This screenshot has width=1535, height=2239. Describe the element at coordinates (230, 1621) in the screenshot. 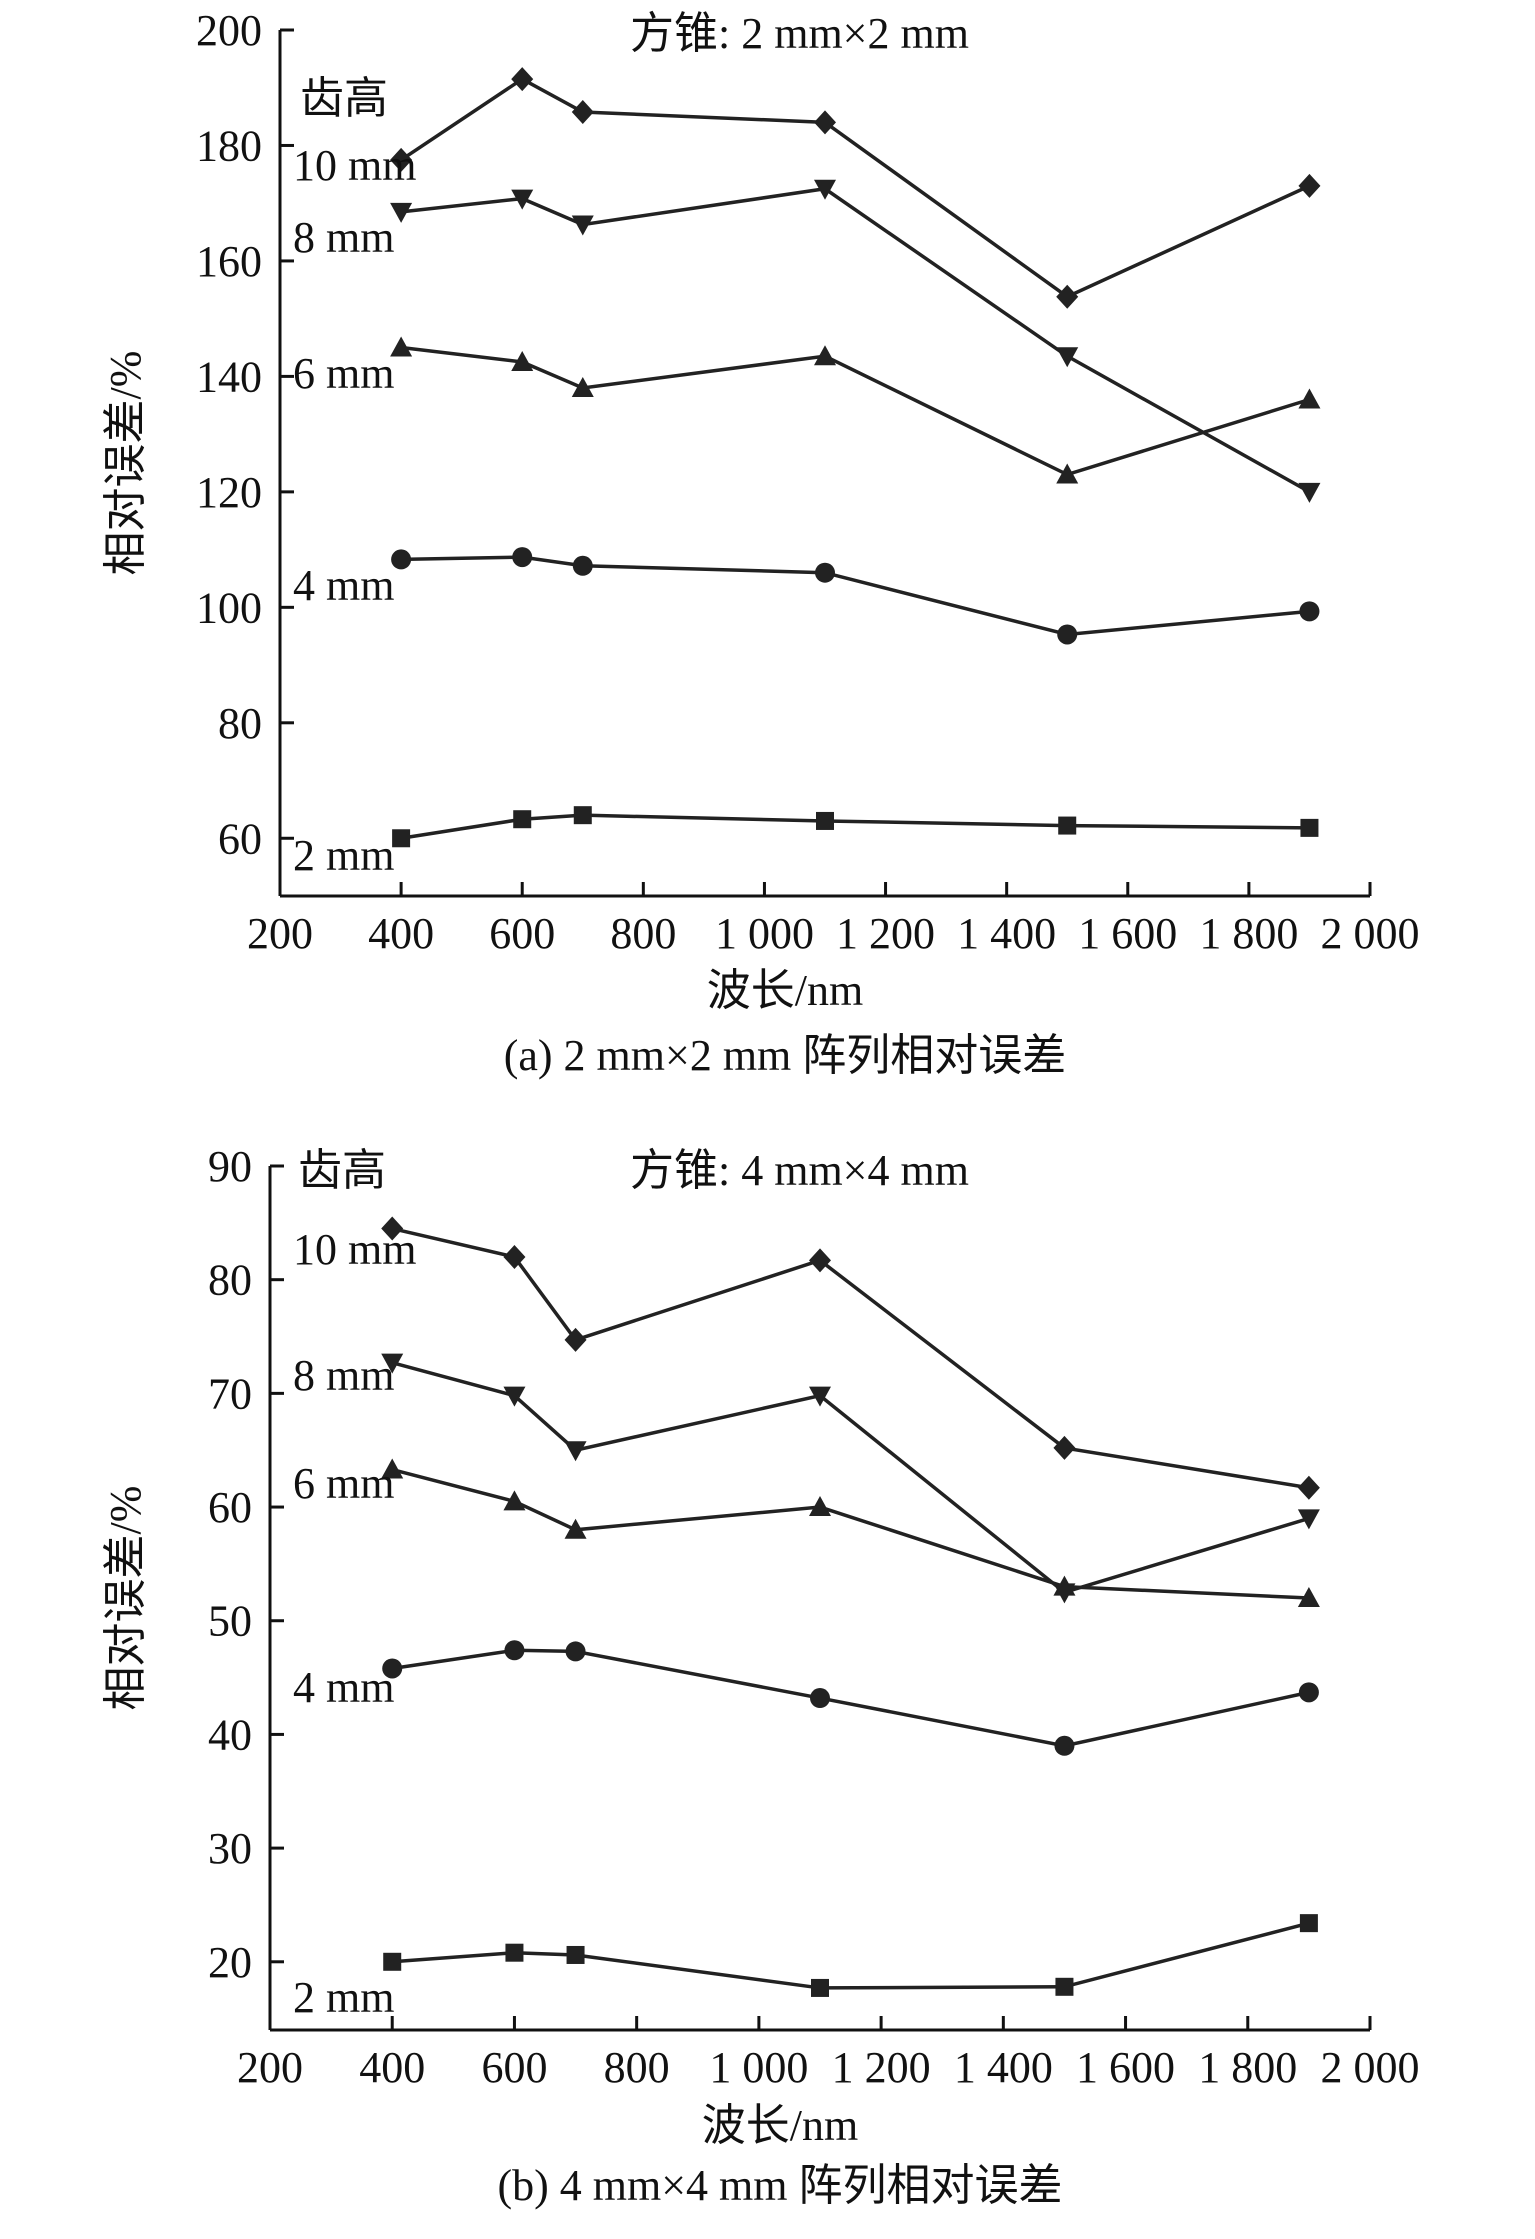

I see `y-tick-label: 50` at that location.